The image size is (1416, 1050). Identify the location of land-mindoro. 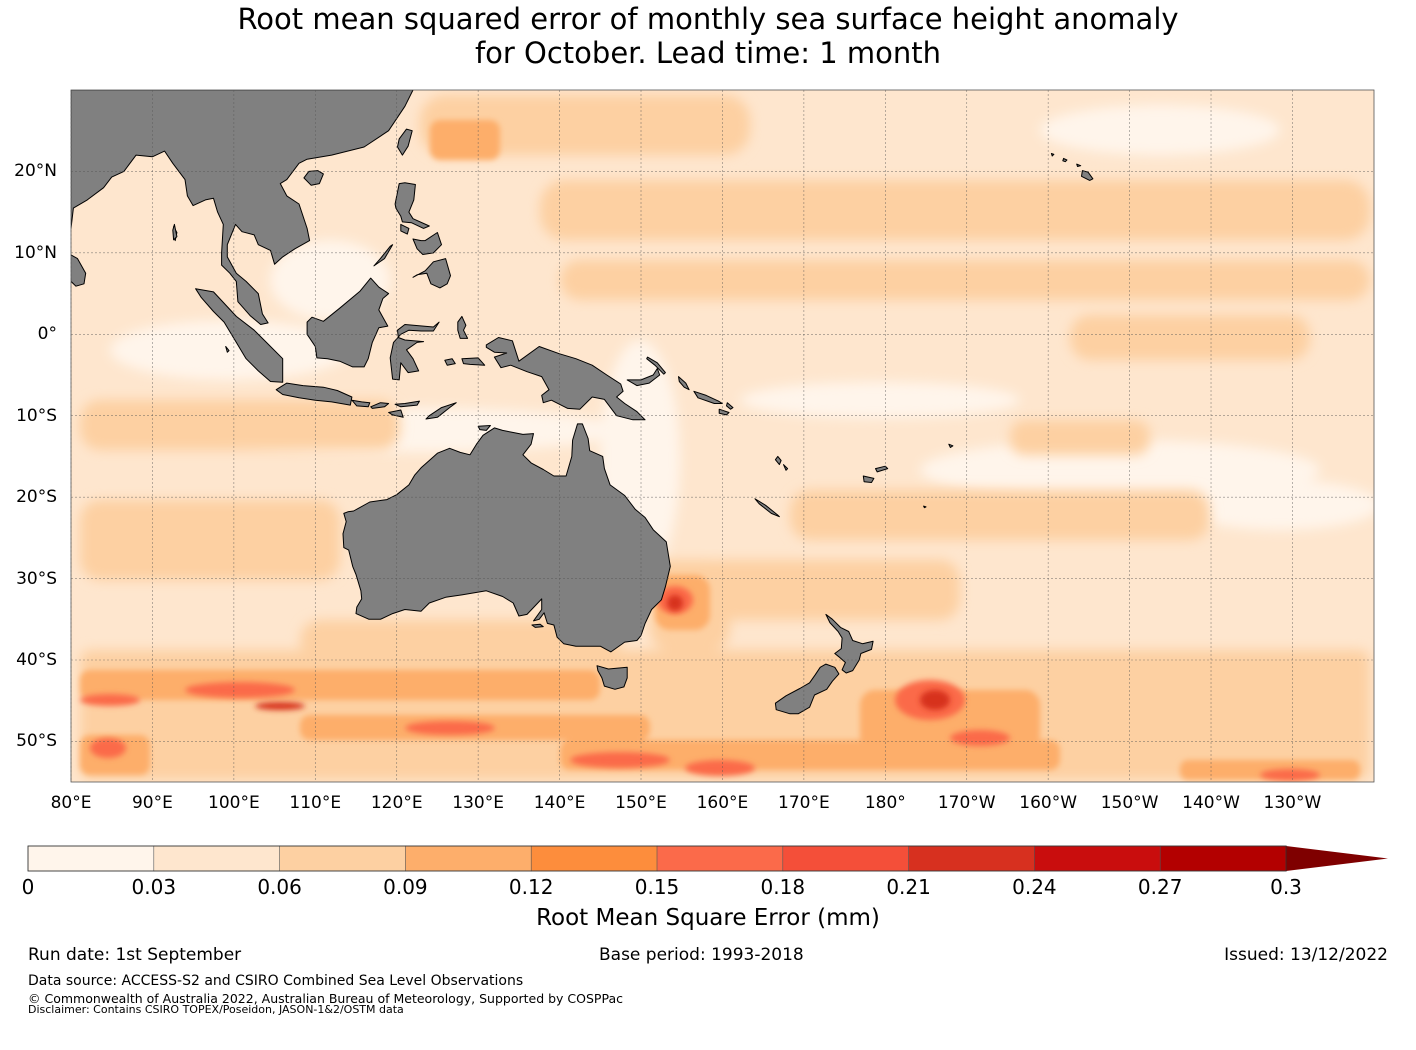
(405, 229).